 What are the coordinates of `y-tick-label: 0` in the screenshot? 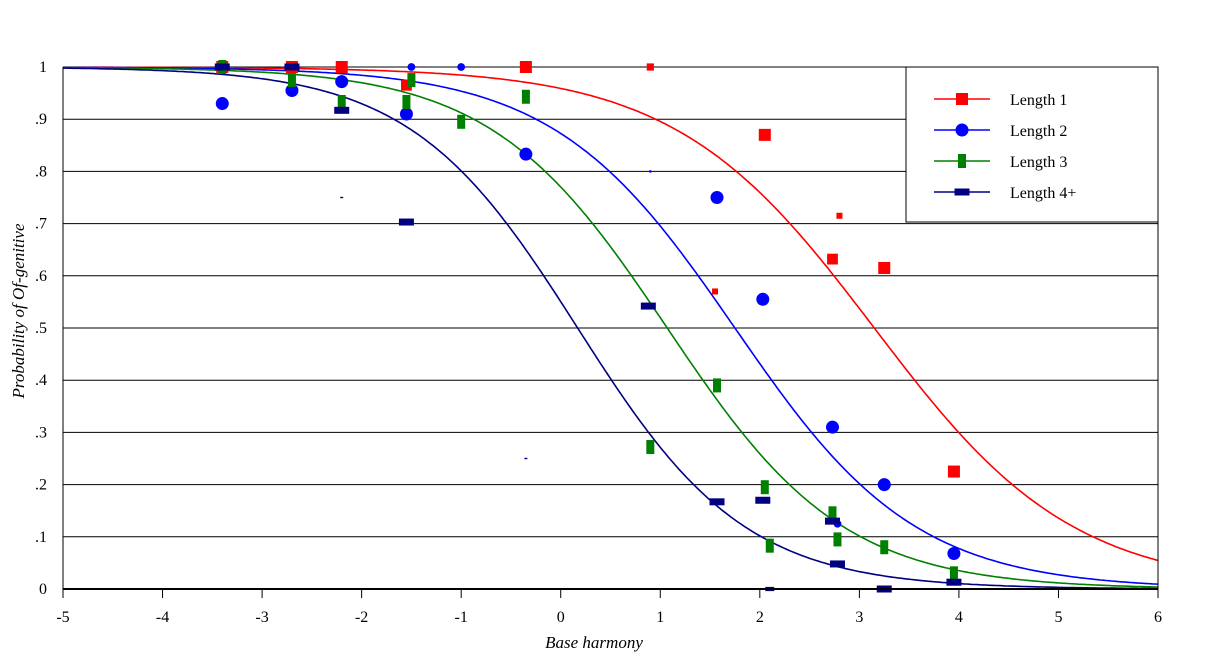 It's located at (43, 589).